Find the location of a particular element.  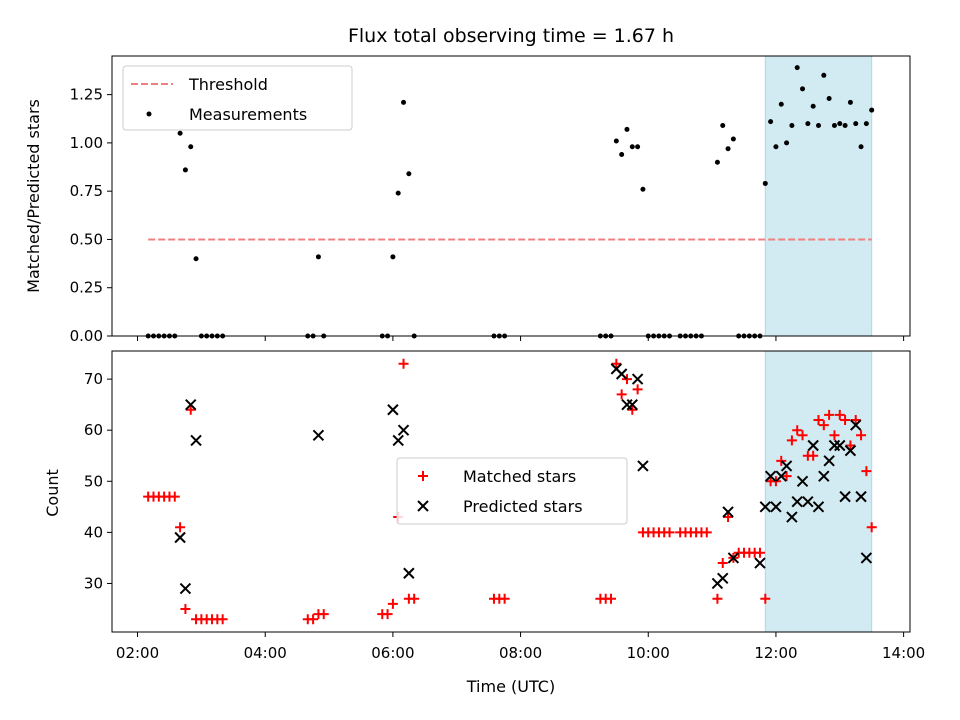

top-y-tick-label: 0.50 is located at coordinates (86, 239).